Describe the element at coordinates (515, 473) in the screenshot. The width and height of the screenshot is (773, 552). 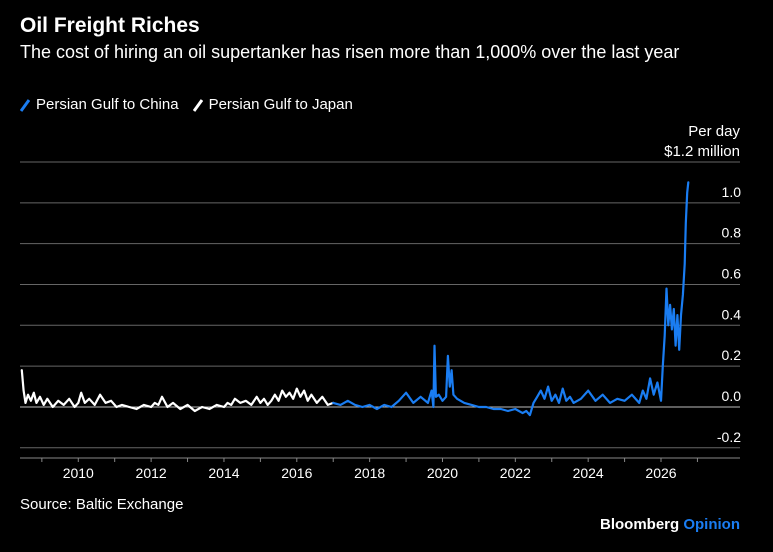
I see `x-tick-label: 2022` at that location.